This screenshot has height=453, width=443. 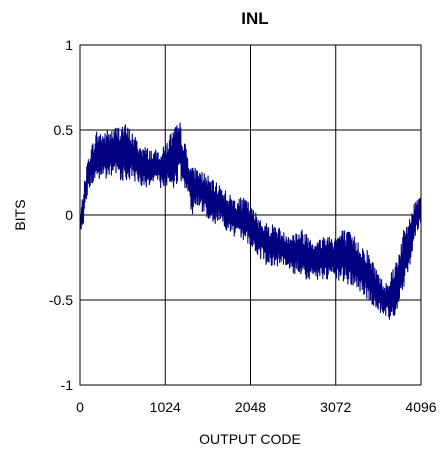 What do you see at coordinates (69, 45) in the screenshot?
I see `y-tick-label: 1` at bounding box center [69, 45].